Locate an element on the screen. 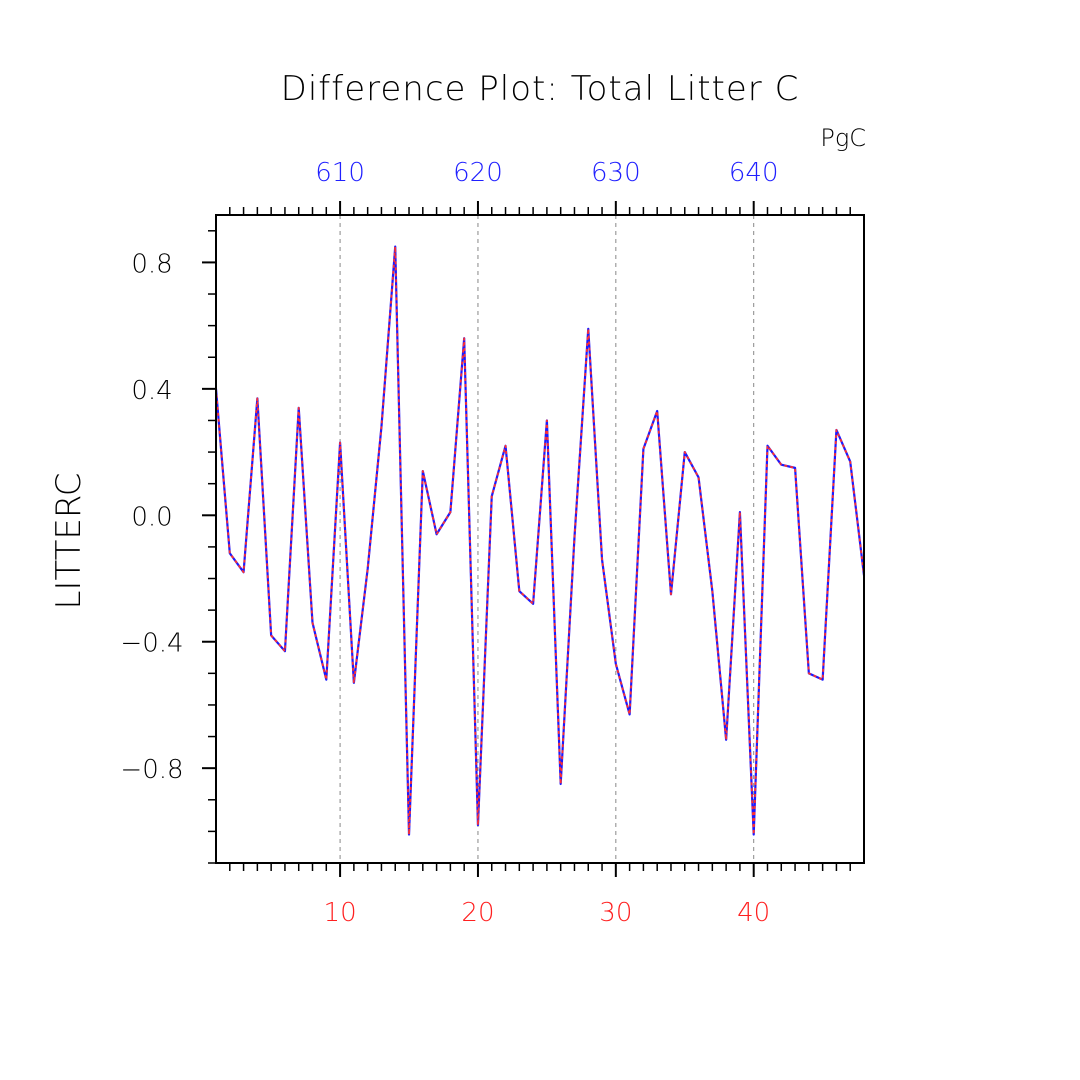 This screenshot has width=1080, height=1080. y-tick-label: −0.8 is located at coordinates (151, 770).